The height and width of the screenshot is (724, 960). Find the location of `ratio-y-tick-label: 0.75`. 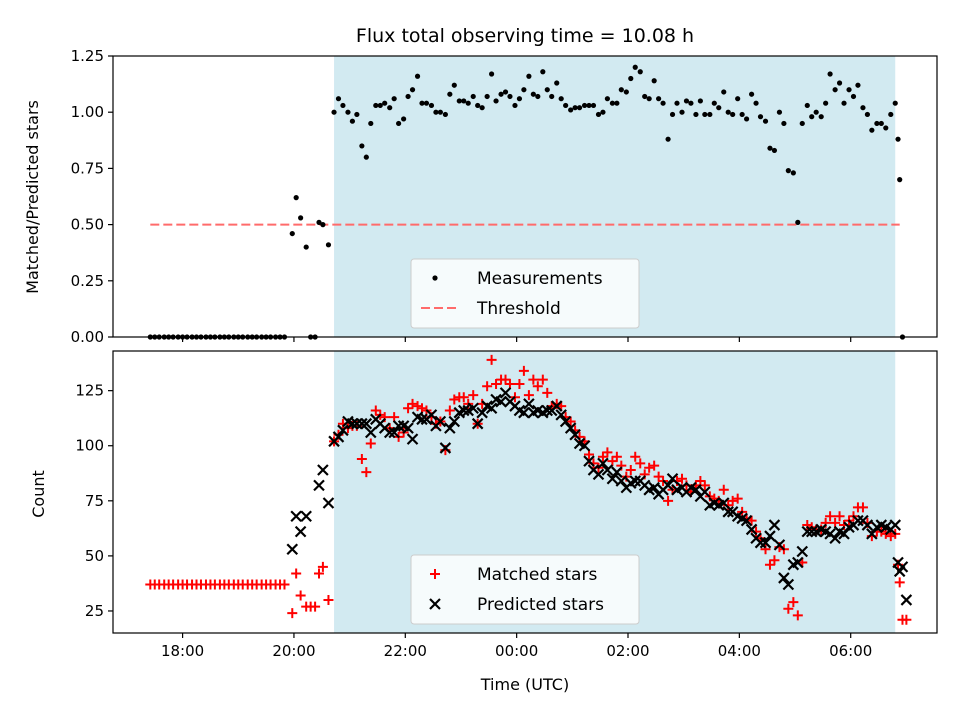

ratio-y-tick-label: 0.75 is located at coordinates (87, 168).